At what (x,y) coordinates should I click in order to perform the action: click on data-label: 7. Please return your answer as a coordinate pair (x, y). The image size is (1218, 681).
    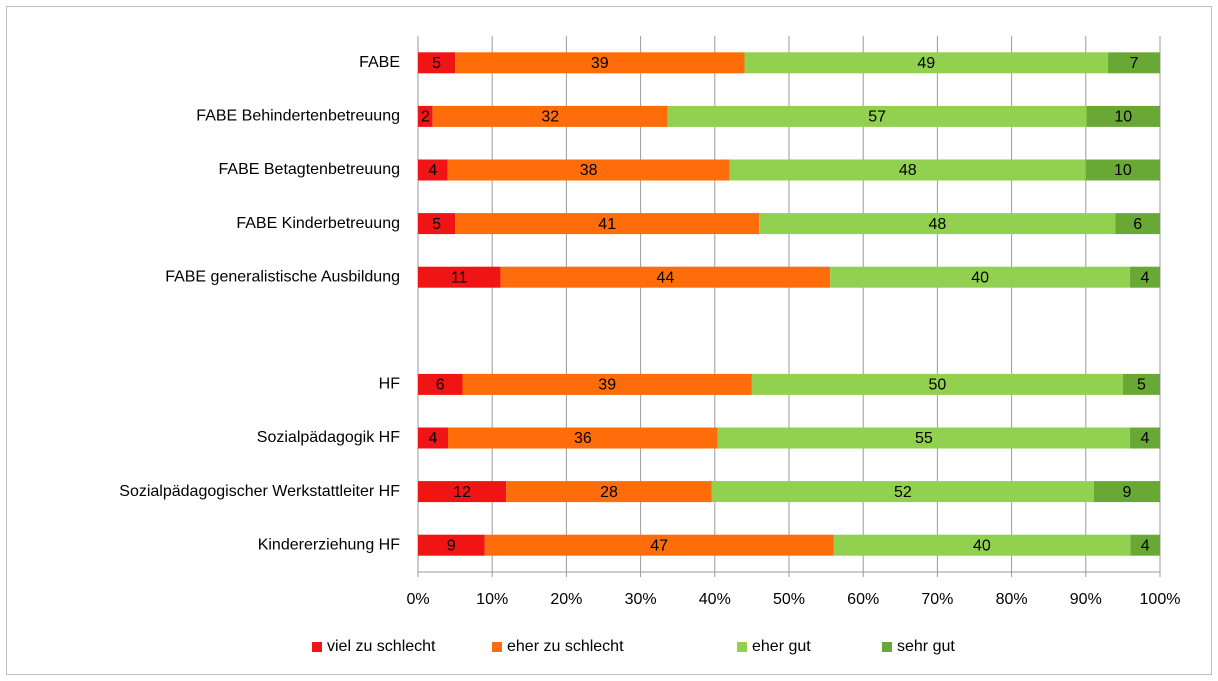
    Looking at the image, I should click on (1134, 63).